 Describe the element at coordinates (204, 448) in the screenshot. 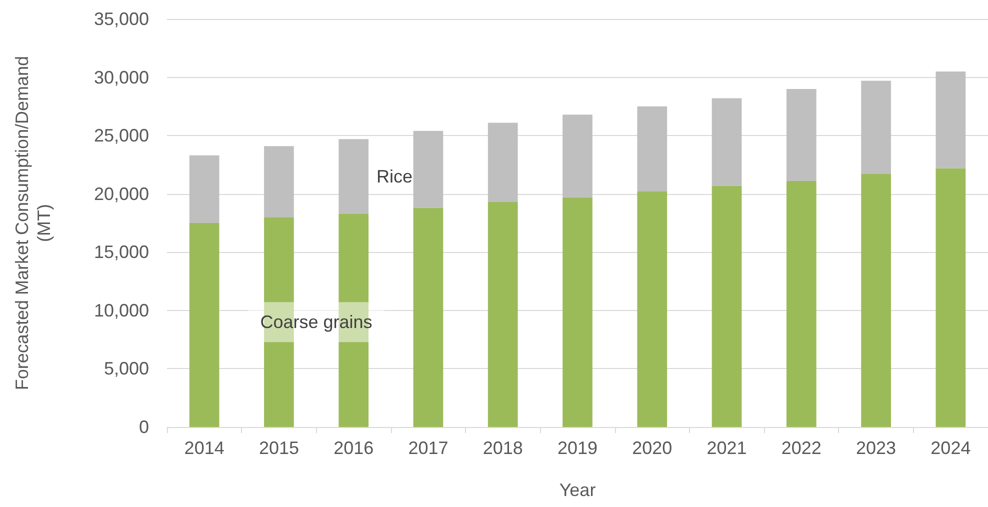

I see `x-tick-label: 2014` at that location.